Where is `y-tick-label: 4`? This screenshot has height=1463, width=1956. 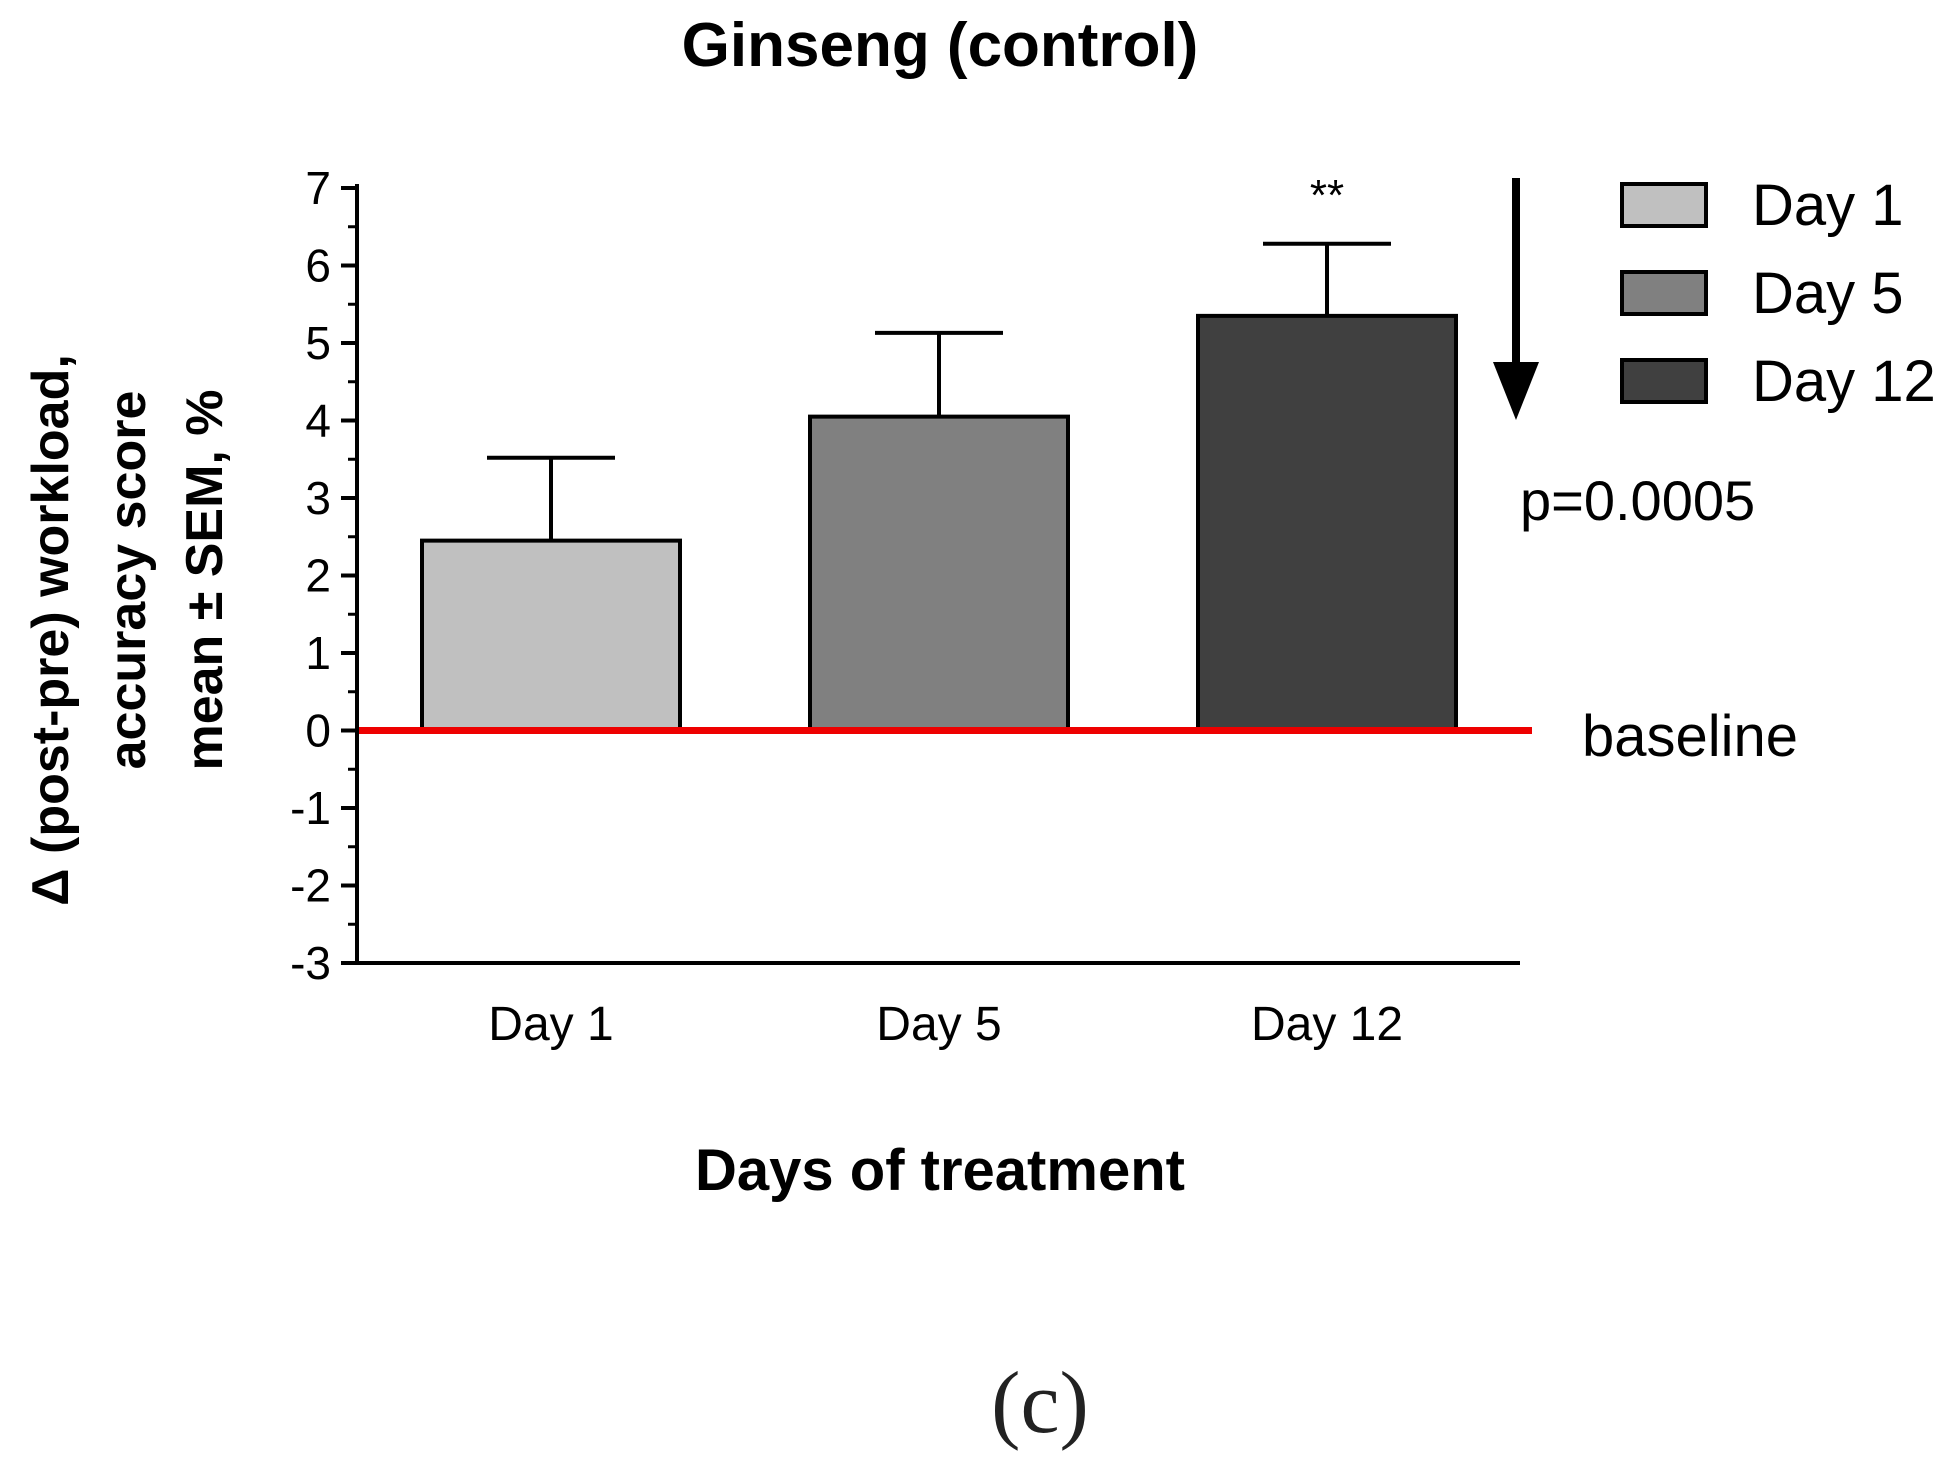
y-tick-label: 4 is located at coordinates (318, 421).